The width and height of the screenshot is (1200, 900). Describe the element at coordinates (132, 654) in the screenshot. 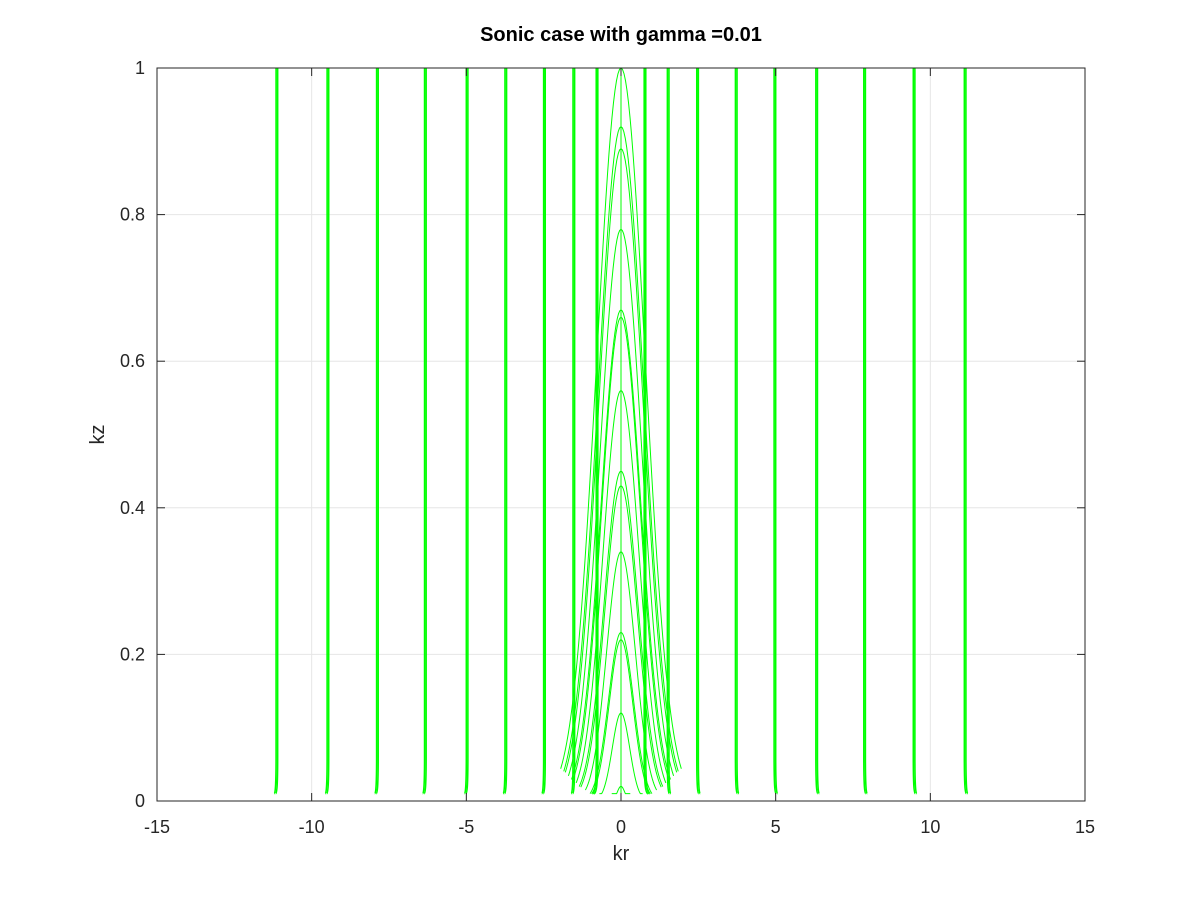

I see `y-tick-label: 0.2` at that location.